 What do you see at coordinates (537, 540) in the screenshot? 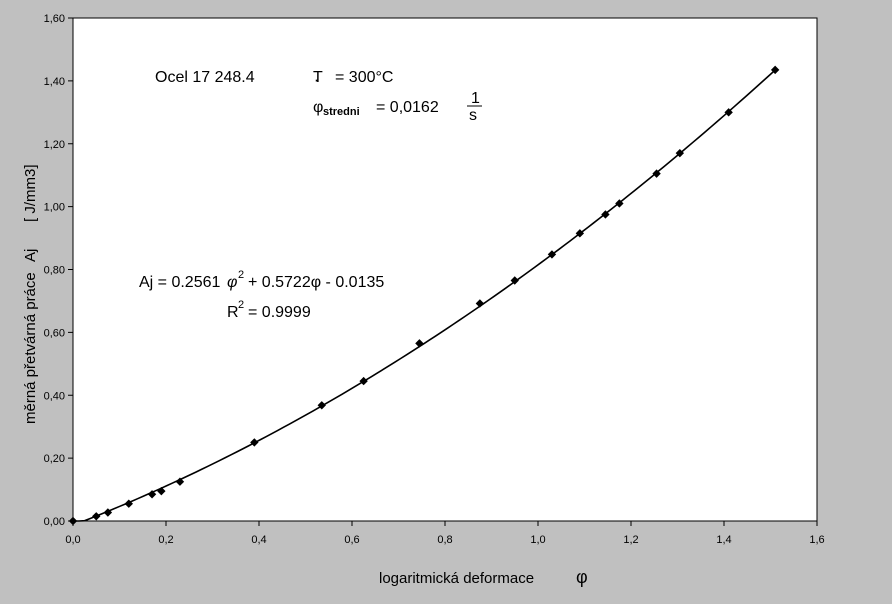
I see `x-tick-label: 1,0` at bounding box center [537, 540].